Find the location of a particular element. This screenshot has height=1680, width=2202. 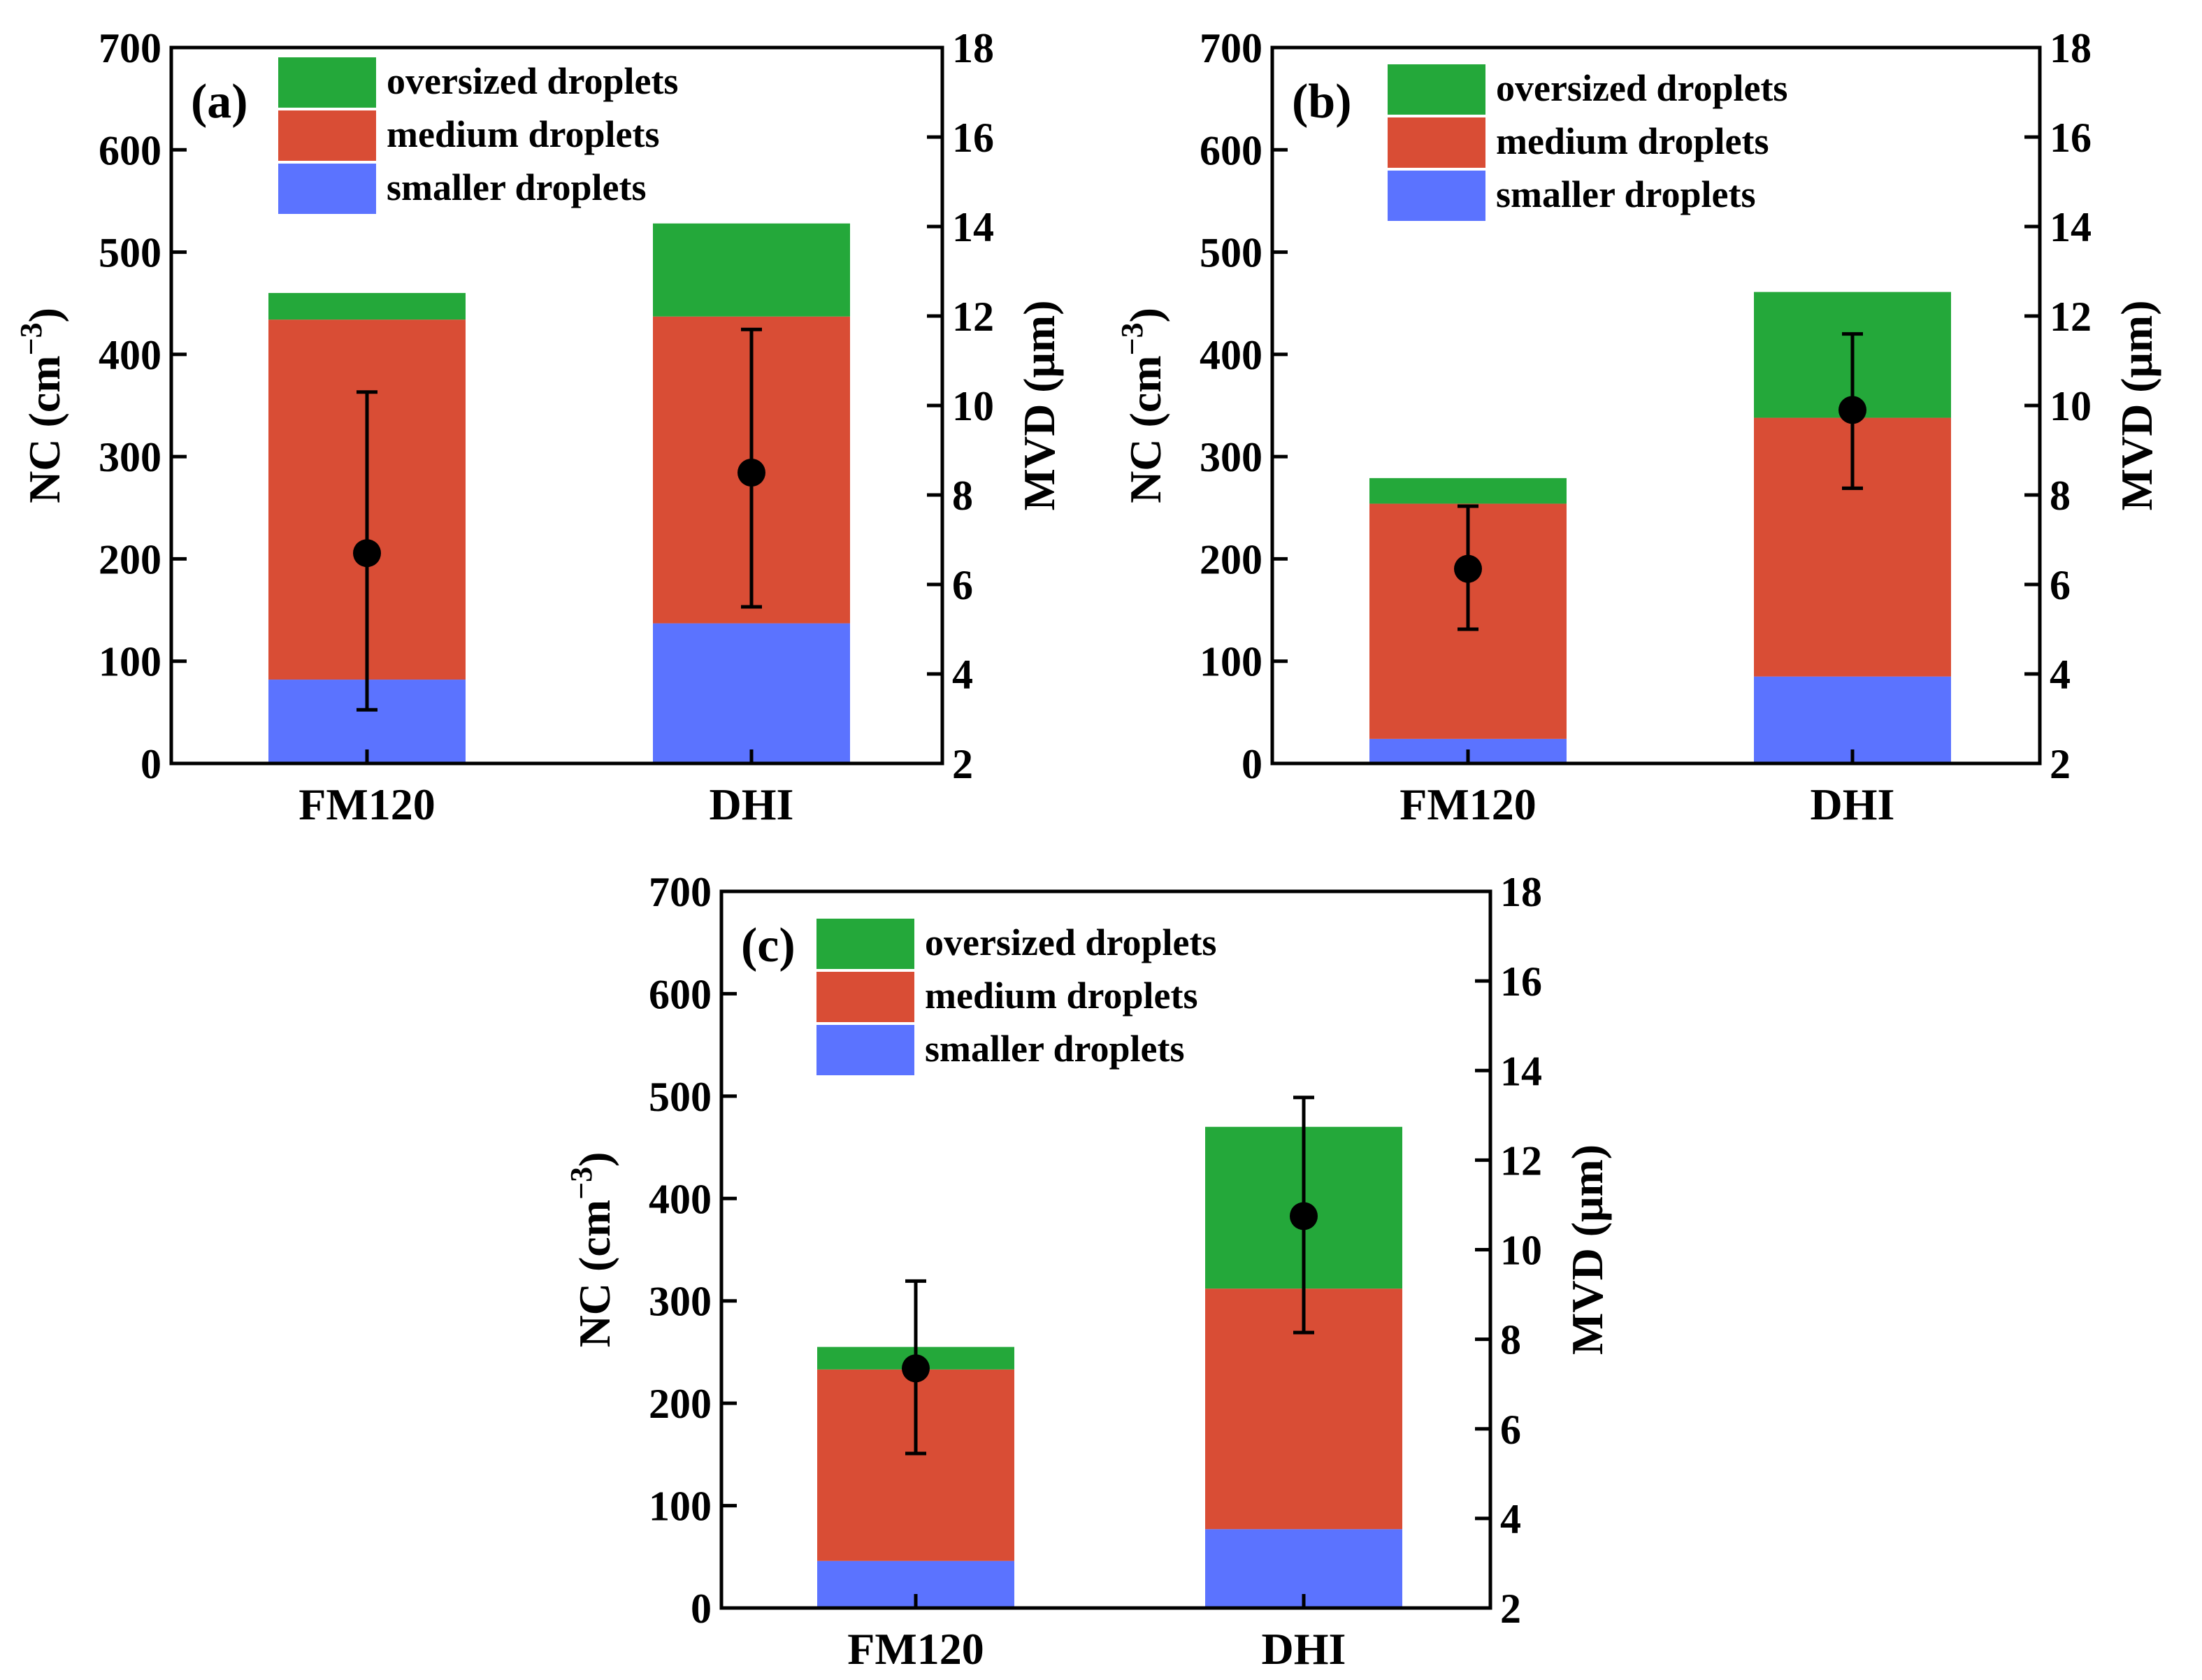

panel-label: (c) is located at coordinates (768, 946).